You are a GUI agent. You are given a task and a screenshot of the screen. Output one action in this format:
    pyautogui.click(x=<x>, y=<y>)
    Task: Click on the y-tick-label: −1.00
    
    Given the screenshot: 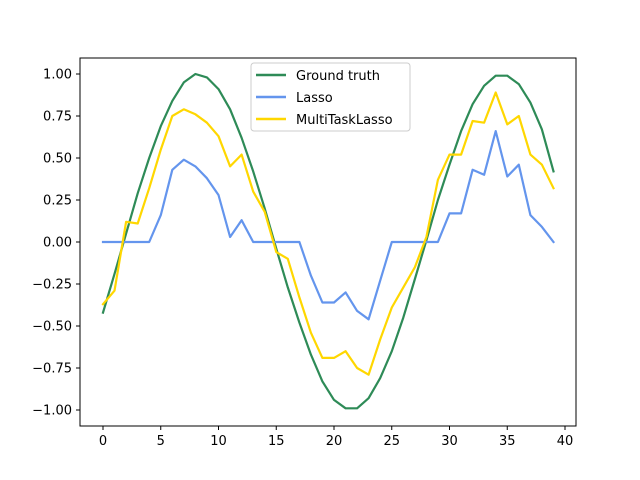 What is the action you would take?
    pyautogui.click(x=52, y=411)
    